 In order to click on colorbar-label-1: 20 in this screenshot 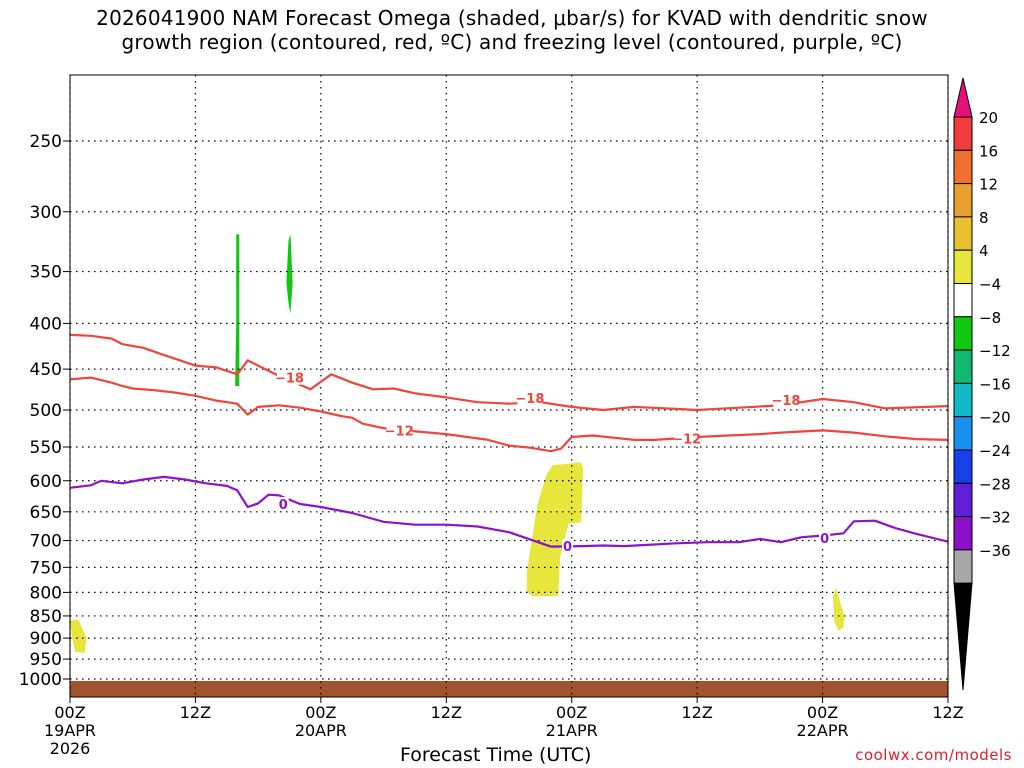, I will do `click(988, 118)`.